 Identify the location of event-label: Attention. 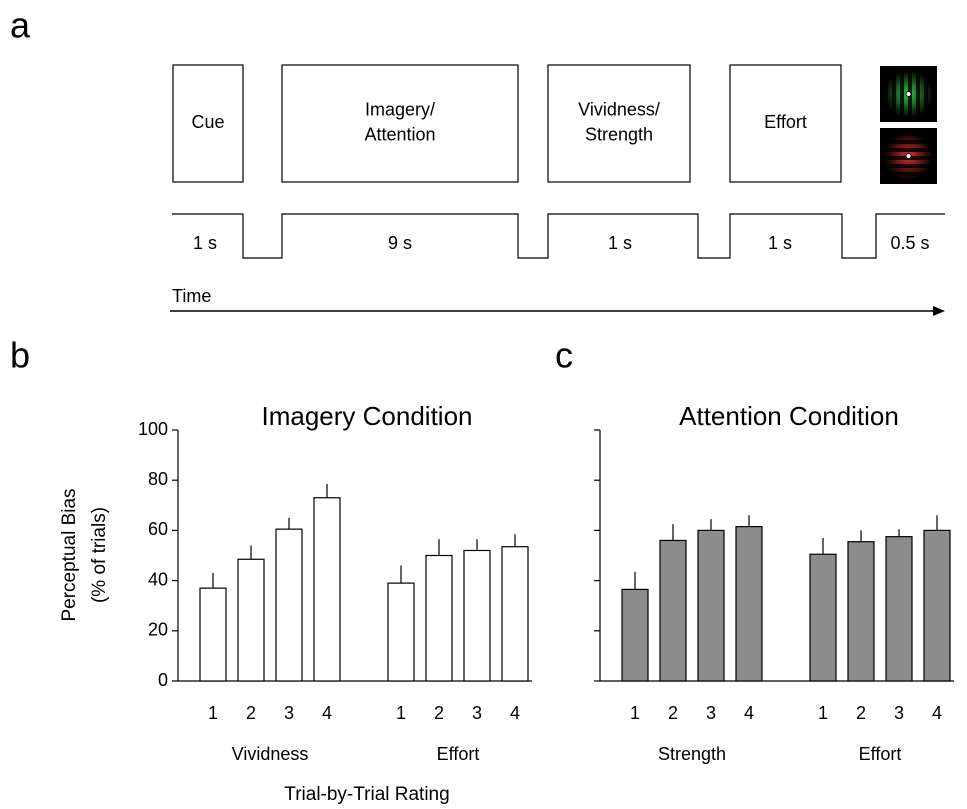
(399, 134).